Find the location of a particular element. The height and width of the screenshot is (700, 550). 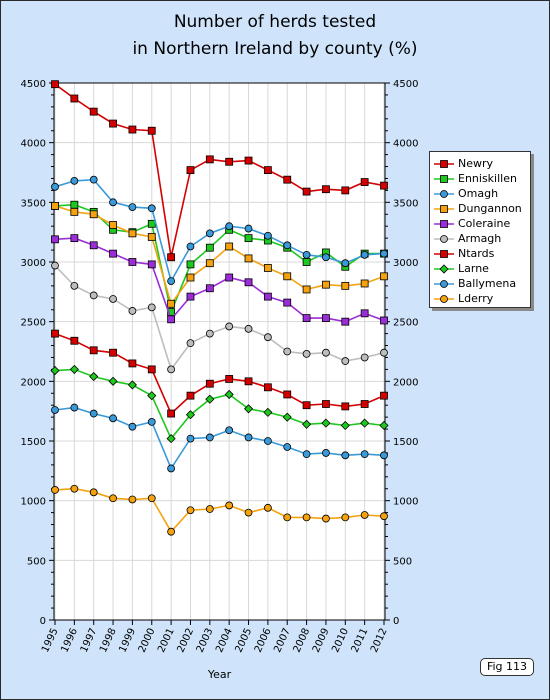

x-tick-label: 2006 is located at coordinates (263, 641).